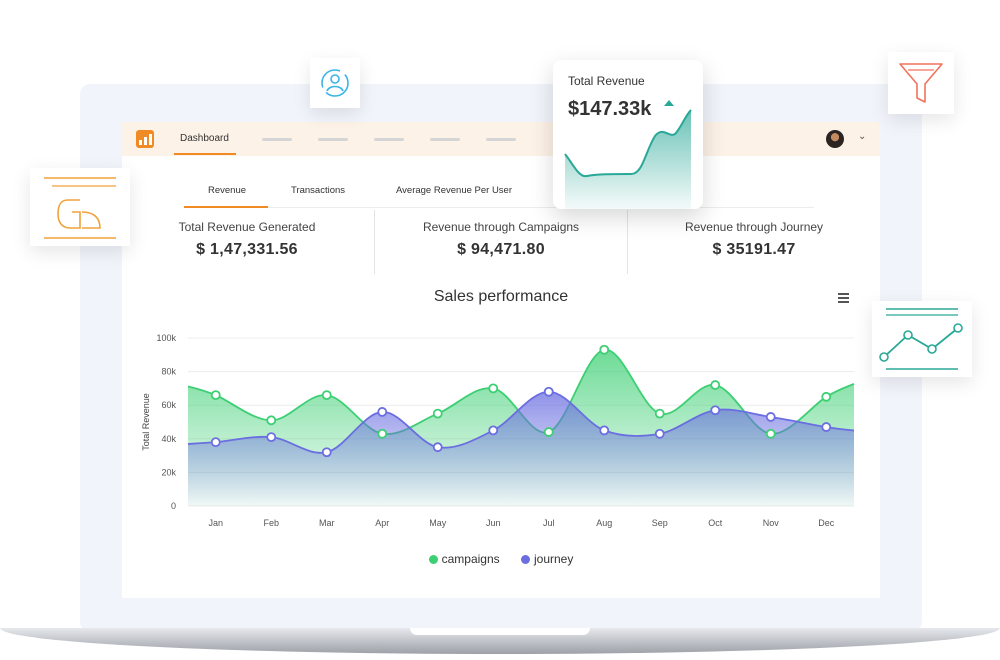 Image resolution: width=1000 pixels, height=660 pixels. I want to click on user-sync-card, so click(335, 83).